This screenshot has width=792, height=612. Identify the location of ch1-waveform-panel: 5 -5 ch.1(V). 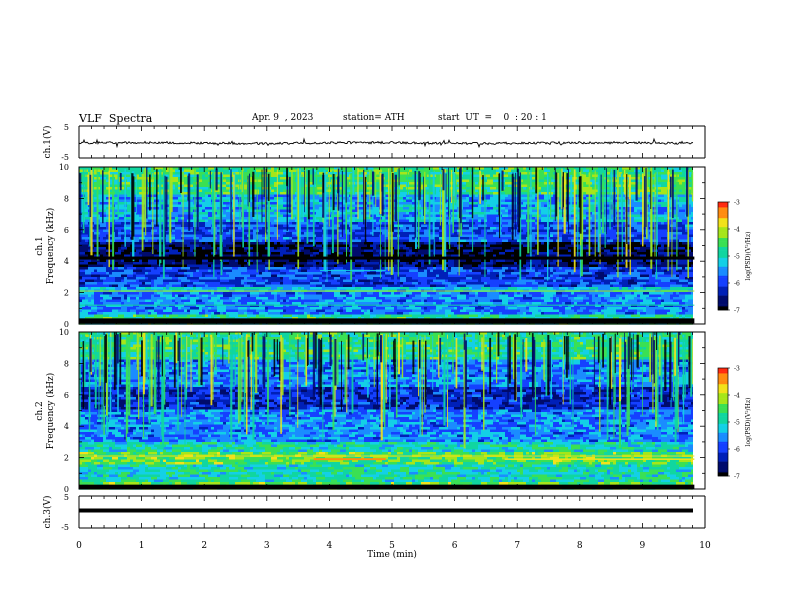
(374, 142).